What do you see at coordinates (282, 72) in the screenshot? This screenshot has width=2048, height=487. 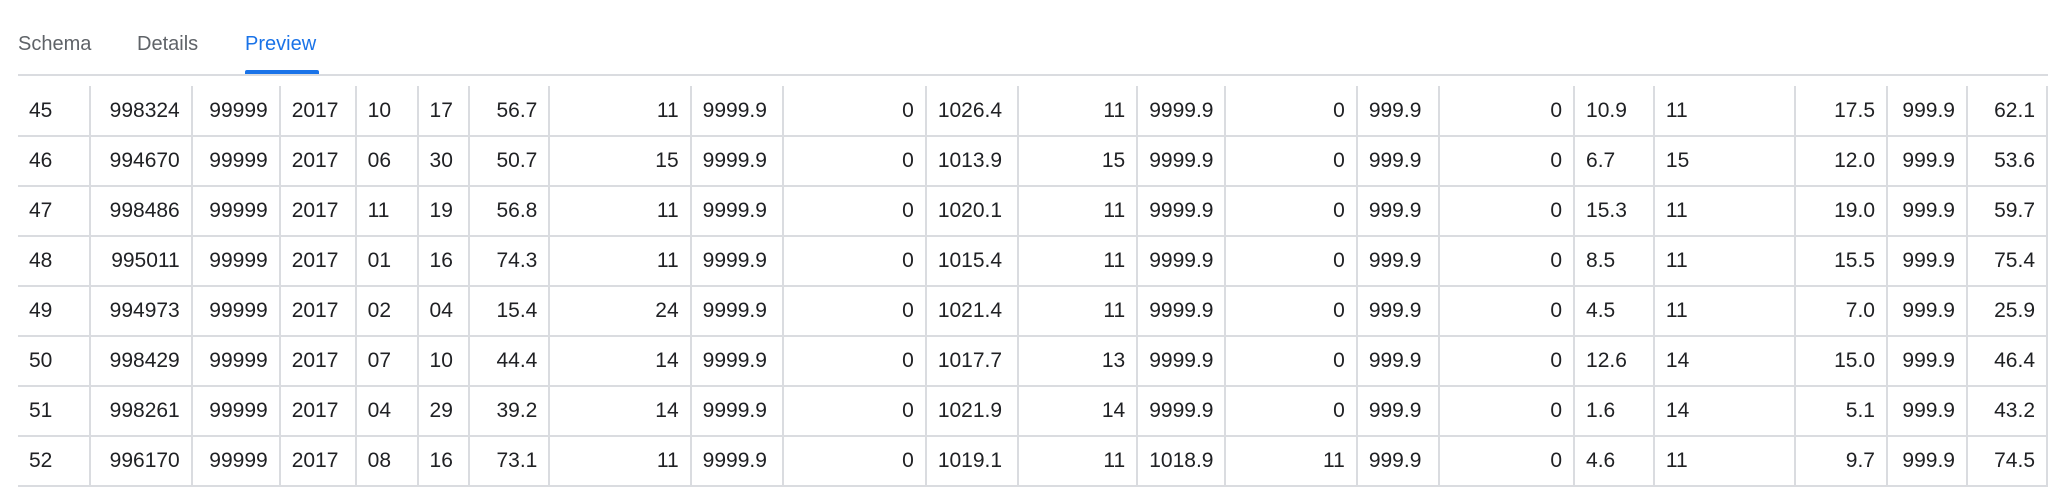 I see `active-tab-indicator` at bounding box center [282, 72].